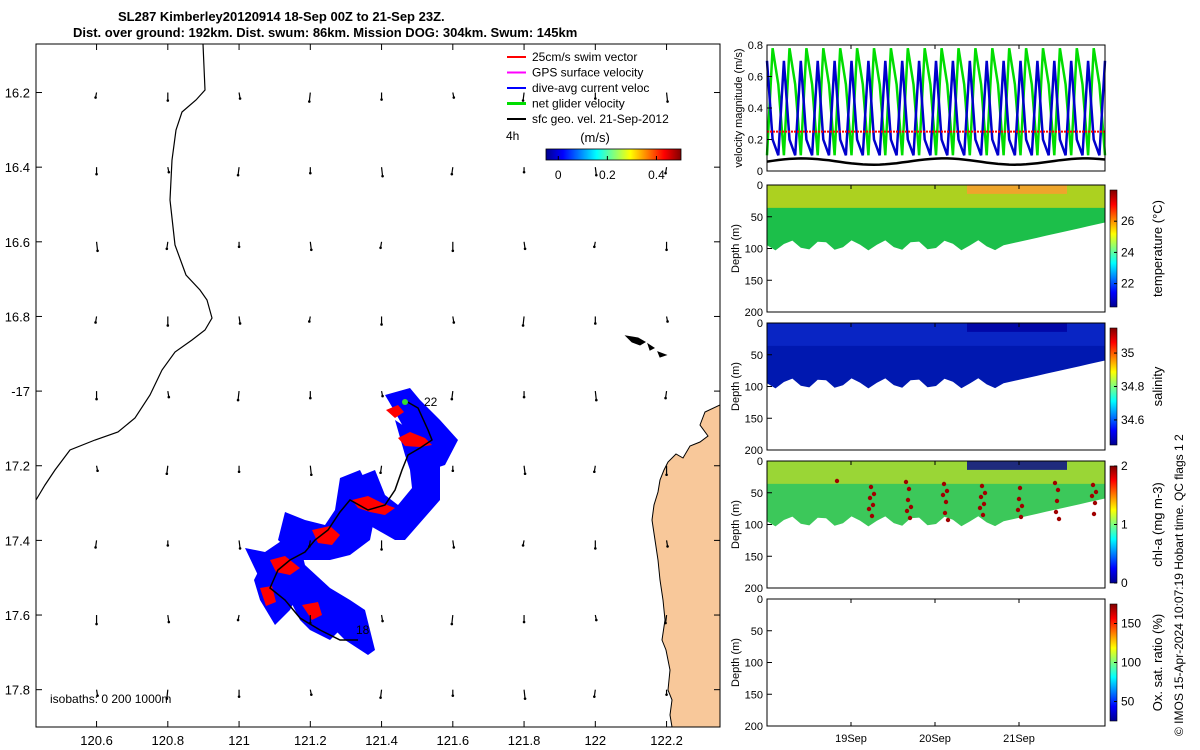  Describe the element at coordinates (1131, 663) in the screenshot. I see `colorbar-tick-label: 100` at that location.